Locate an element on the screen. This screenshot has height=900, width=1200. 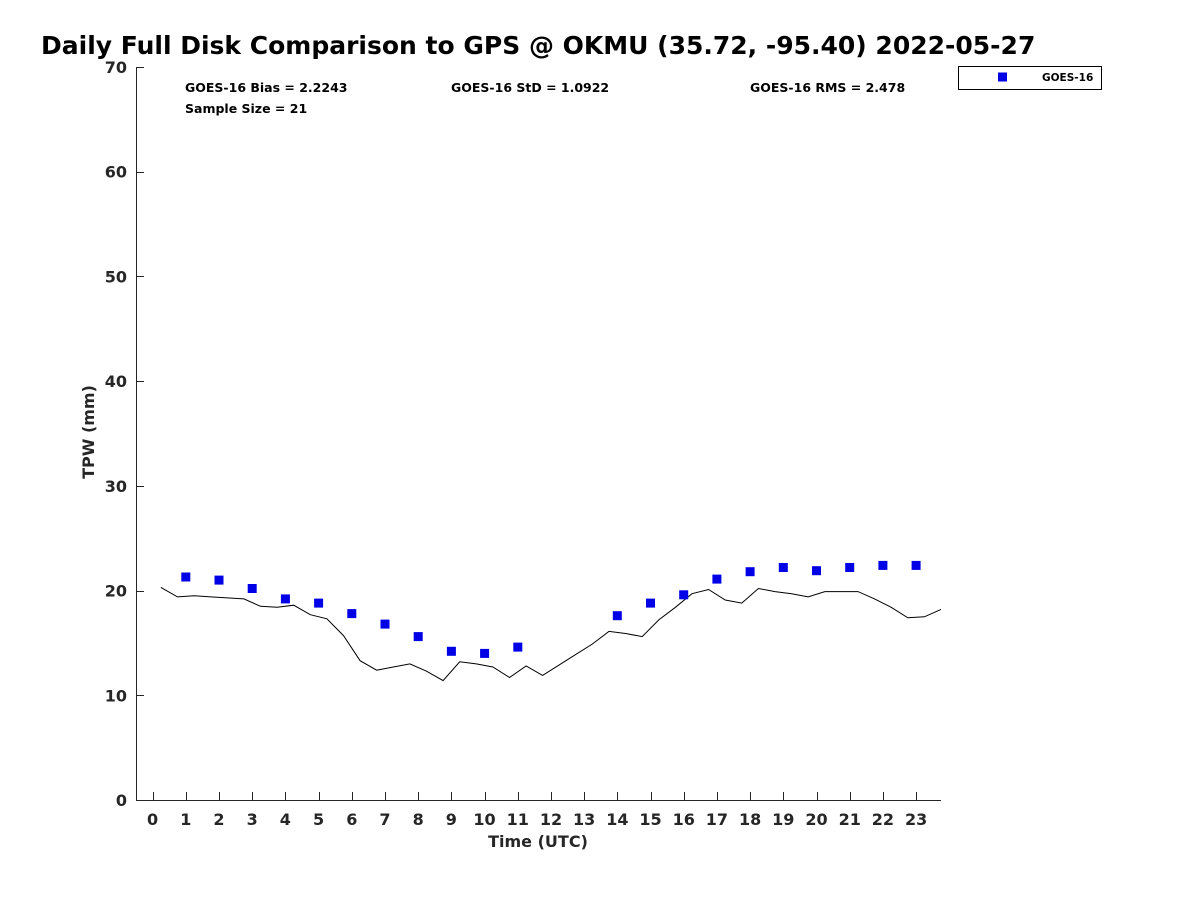
y-tick-label: 40 is located at coordinates (116, 381).